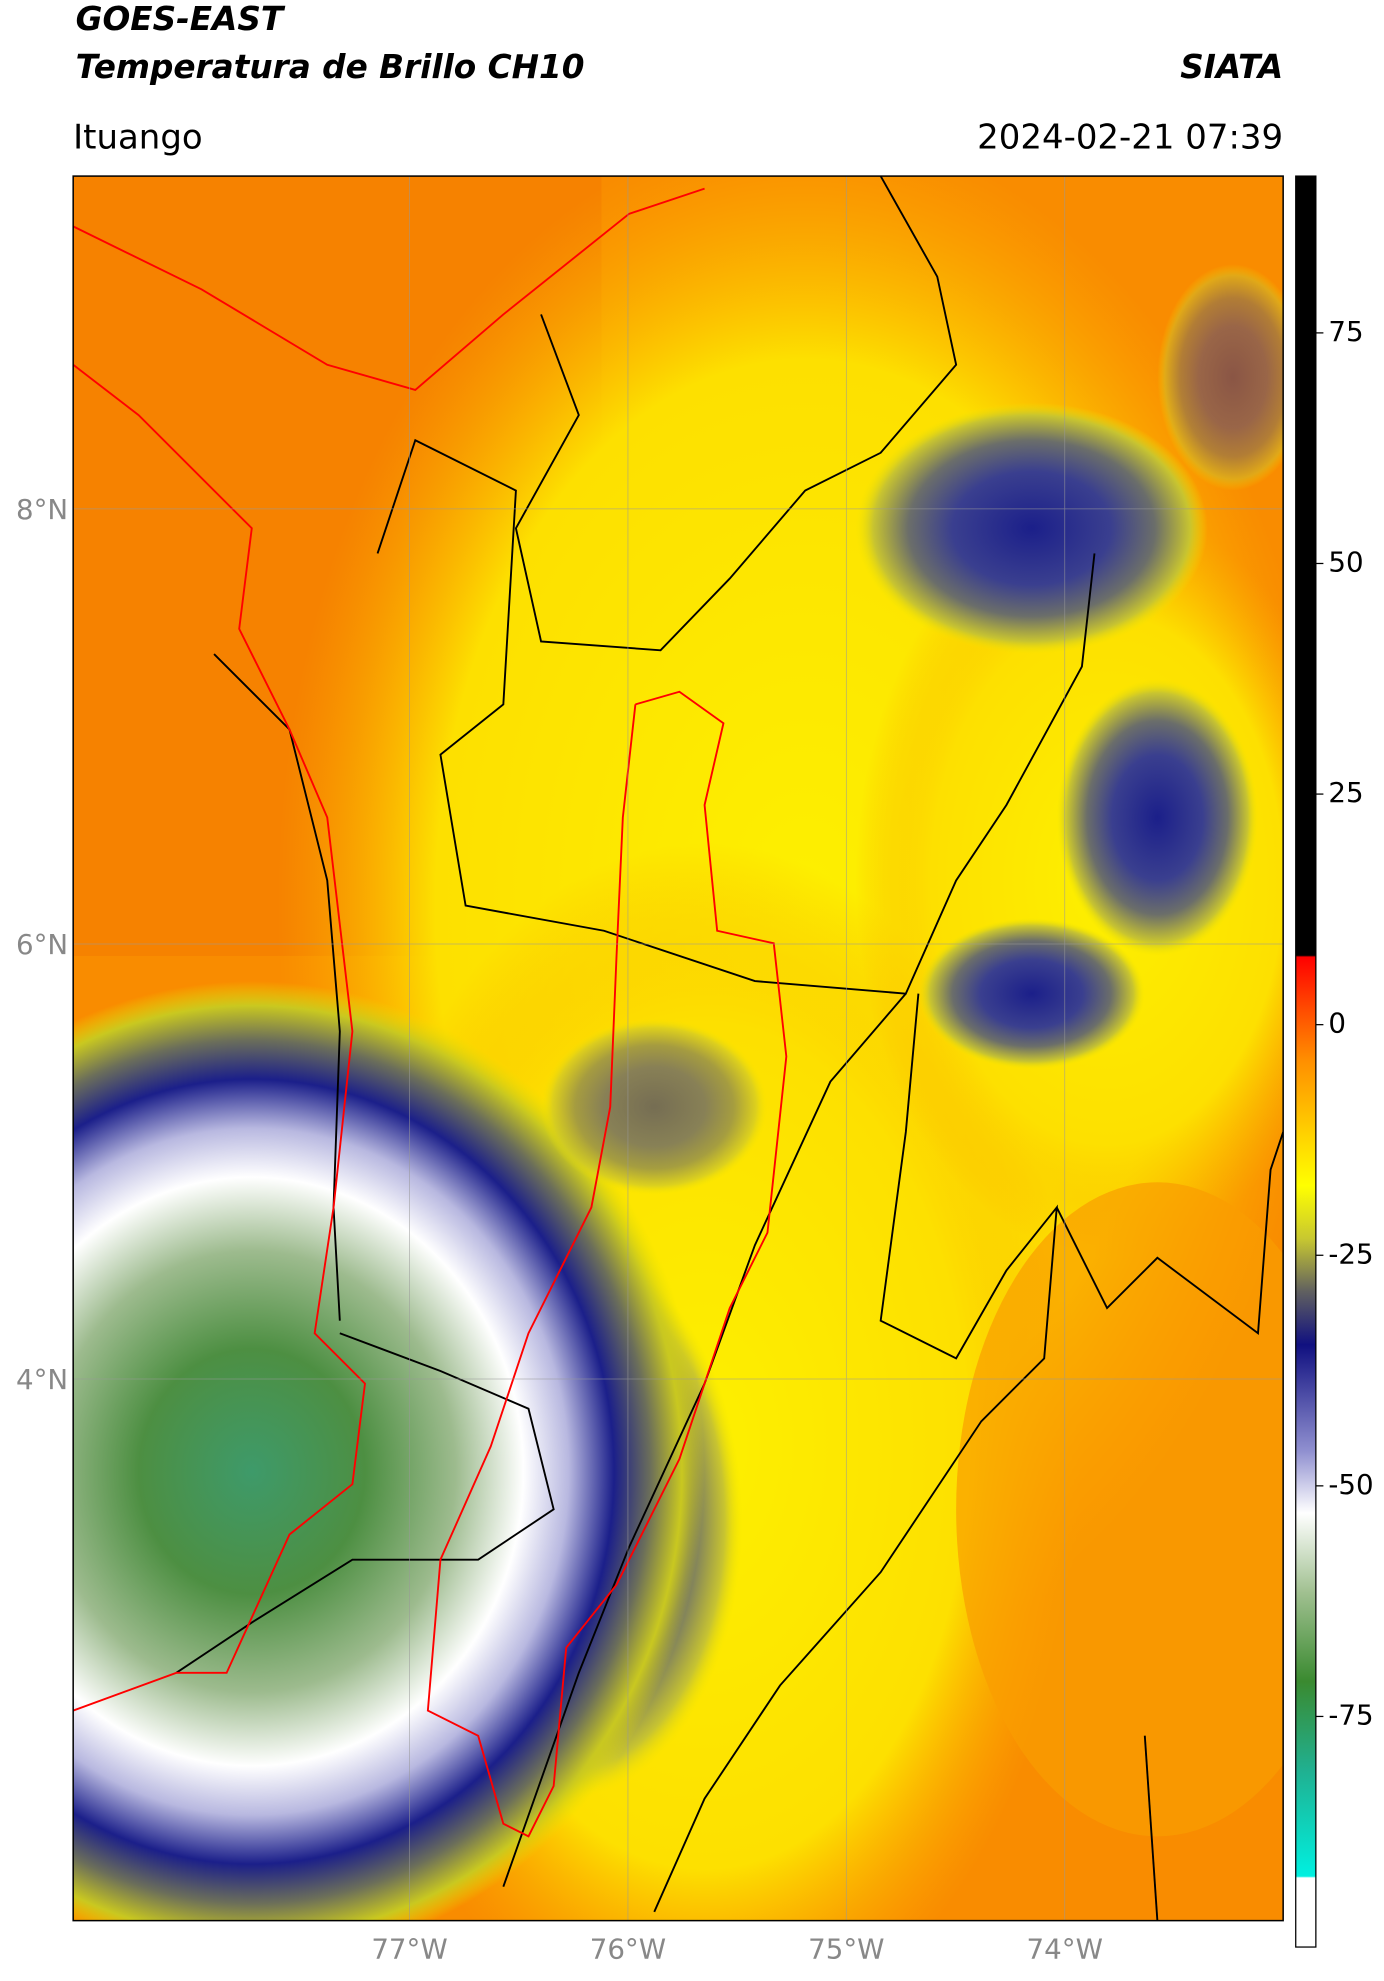 The width and height of the screenshot is (1384, 1981). I want to click on colorbar-tick-label: 25, so click(1345, 792).